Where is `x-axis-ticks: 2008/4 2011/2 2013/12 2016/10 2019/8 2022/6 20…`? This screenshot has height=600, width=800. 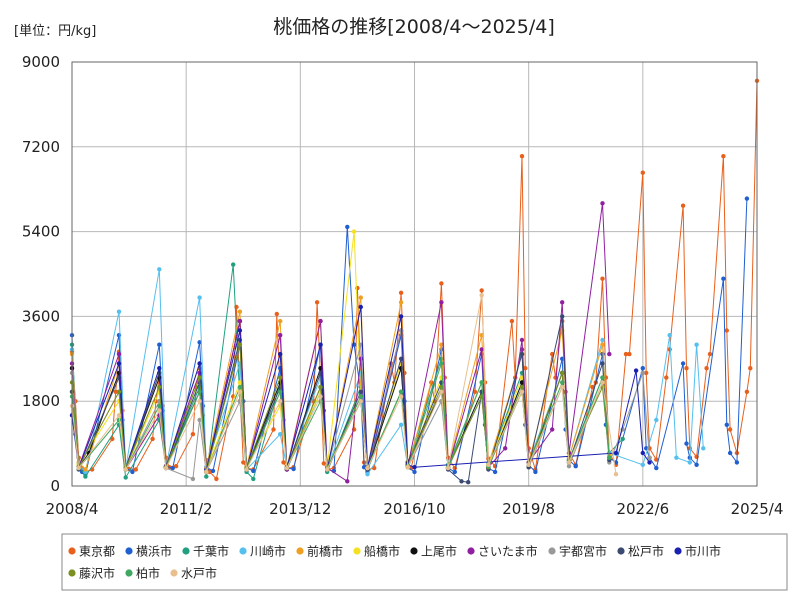 x-axis-ticks: 2008/4 2011/2 2013/12 2016/10 2019/8 2022/6 20… is located at coordinates (415, 509).